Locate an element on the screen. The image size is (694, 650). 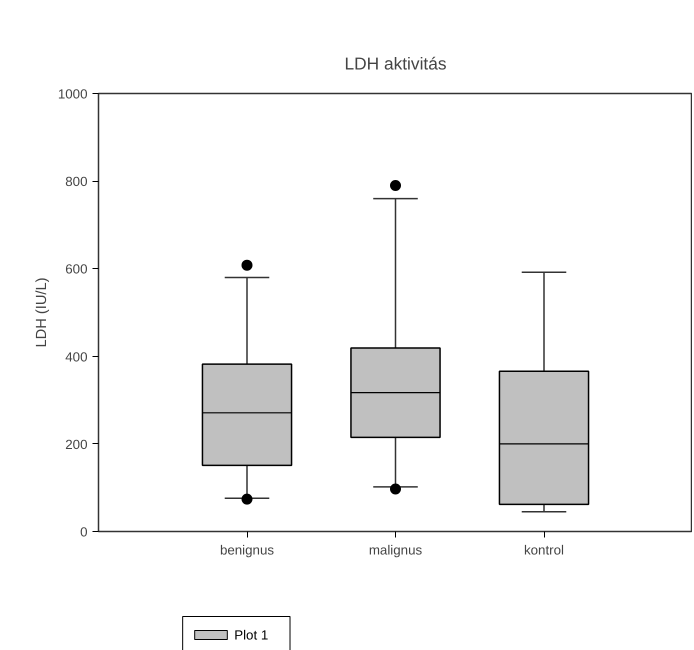
legend-label: Plot 1 is located at coordinates (251, 635).